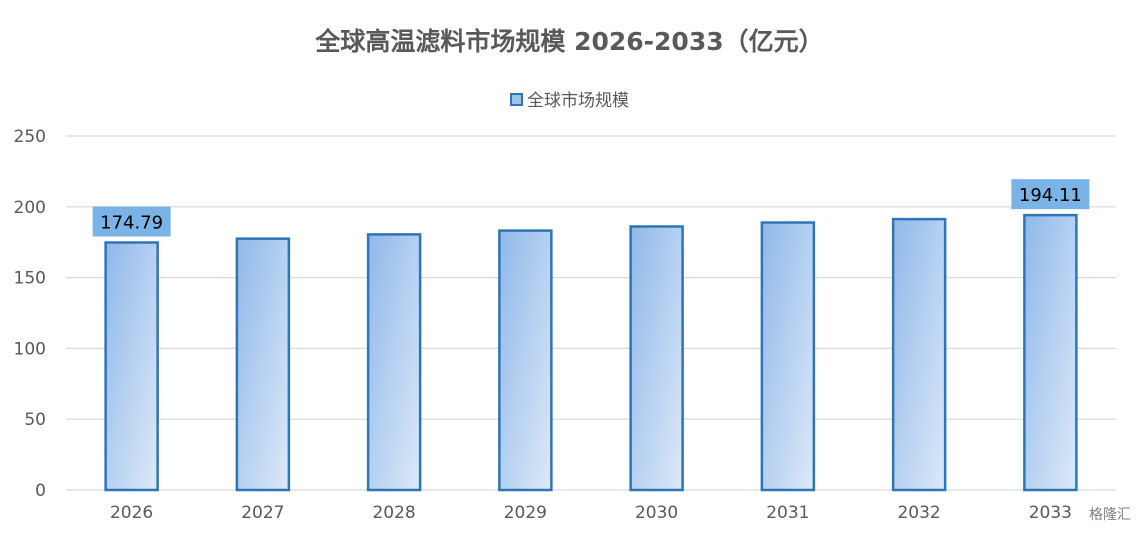  I want to click on data-label-2033: 194.11, so click(1050, 194).